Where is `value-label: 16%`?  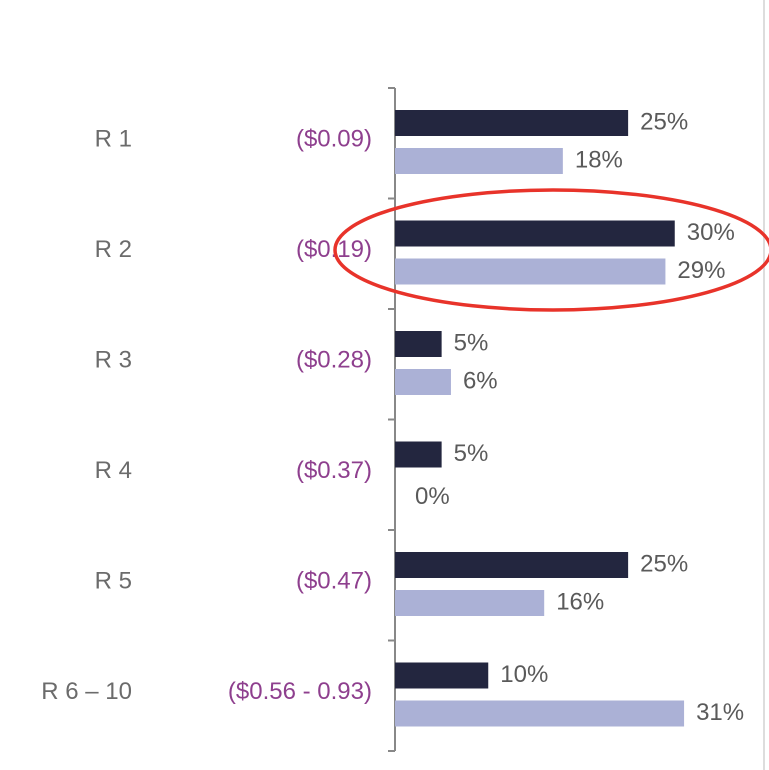 value-label: 16% is located at coordinates (580, 601).